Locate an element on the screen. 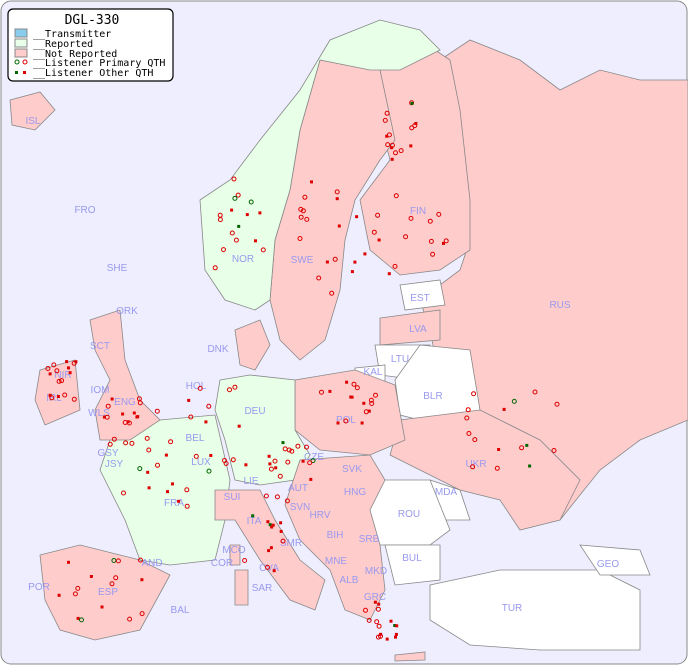 This screenshot has width=688, height=665. legend-other-red-icon is located at coordinates (24, 72).